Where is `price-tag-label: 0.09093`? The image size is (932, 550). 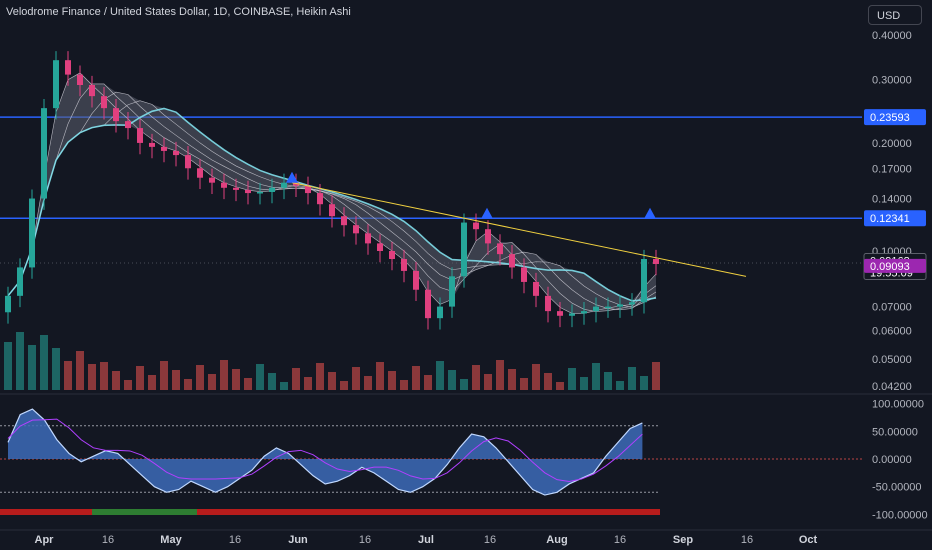
price-tag-label: 0.09093 is located at coordinates (890, 267).